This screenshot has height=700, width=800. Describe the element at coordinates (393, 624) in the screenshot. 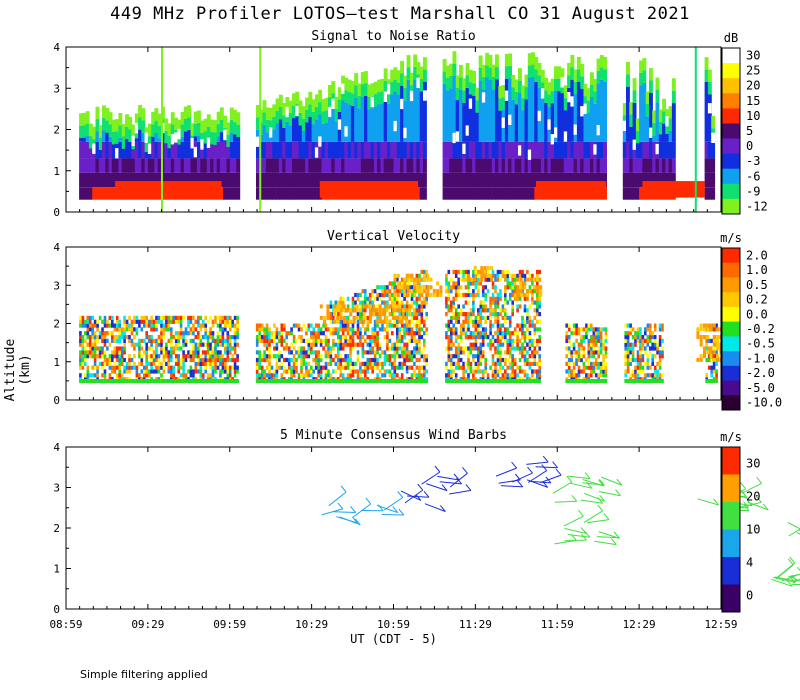

I see `x-tick-label: 10:59` at that location.